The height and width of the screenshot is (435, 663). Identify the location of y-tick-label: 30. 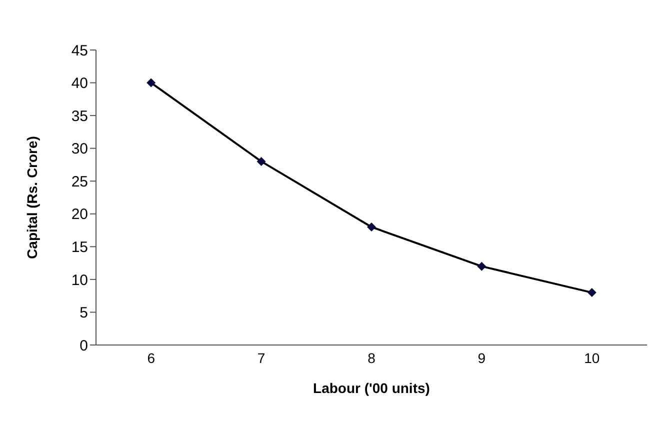
(79, 149).